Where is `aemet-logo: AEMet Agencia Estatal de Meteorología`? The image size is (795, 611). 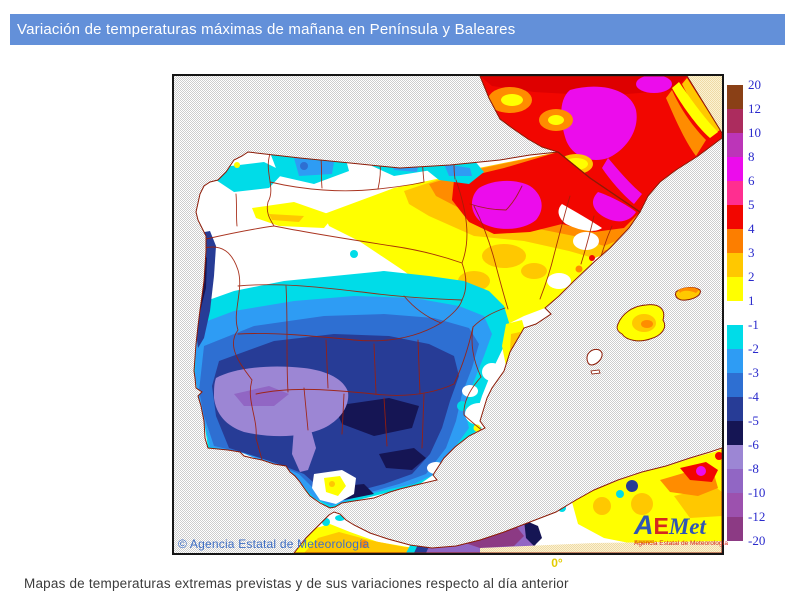 aemet-logo: AEMet Agencia Estatal de Meteorología is located at coordinates (681, 529).